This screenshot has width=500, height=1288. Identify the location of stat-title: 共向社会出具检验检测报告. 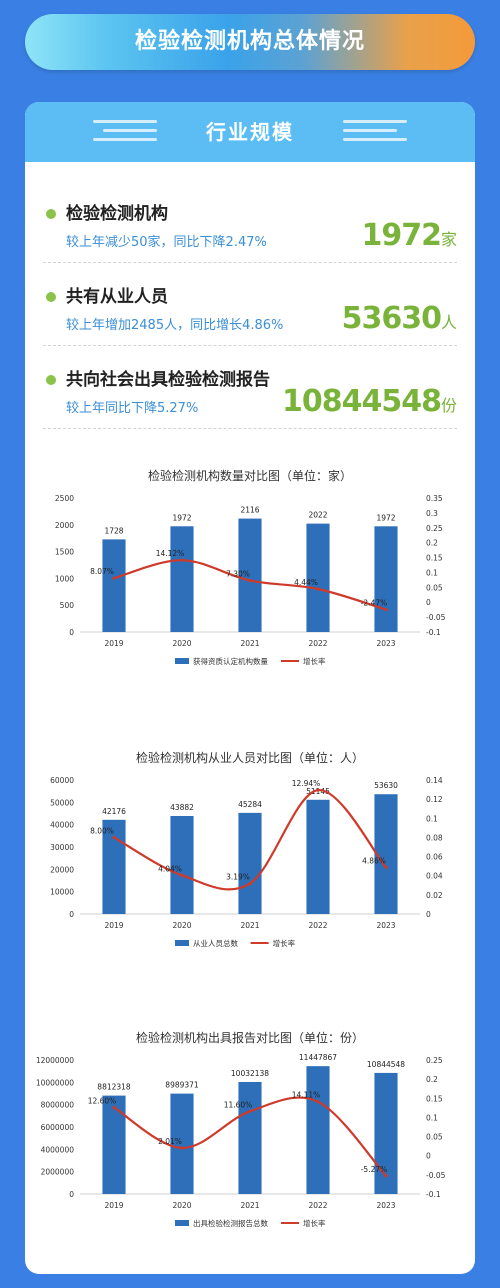
(168, 380).